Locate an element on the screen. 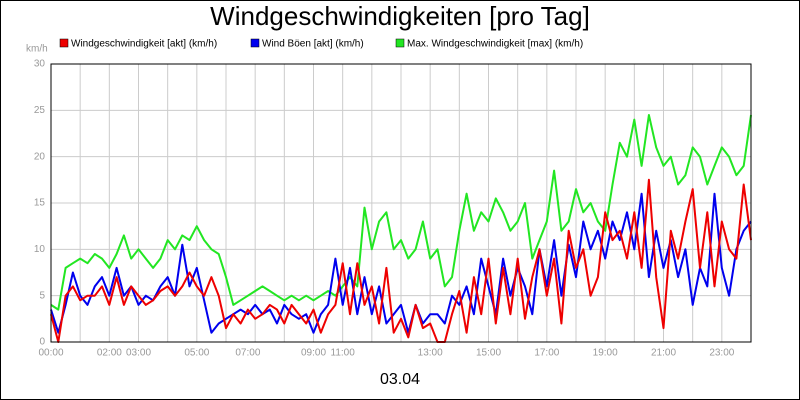  y-tick-label: 10 is located at coordinates (40, 249).